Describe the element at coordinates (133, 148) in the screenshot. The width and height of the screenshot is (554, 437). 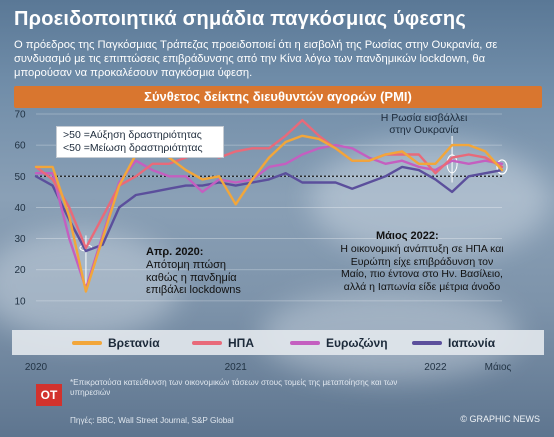
I see `threshold-down-text: <50 =Μείωση δραστηριότητας` at that location.